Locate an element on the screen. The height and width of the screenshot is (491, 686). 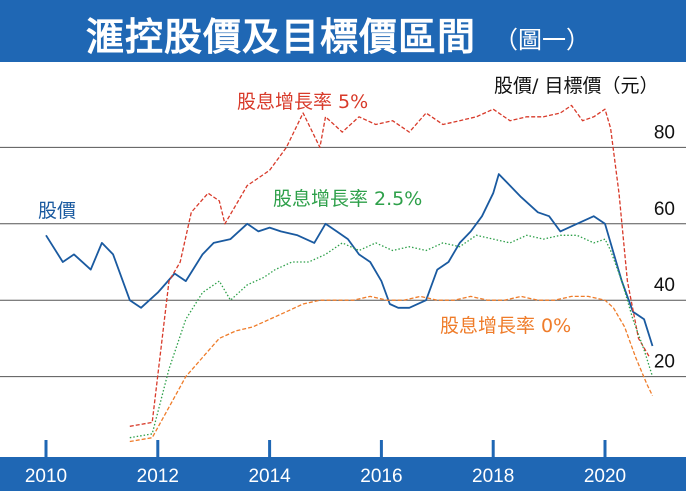
x-tick-label-2010: 2010 is located at coordinates (46, 476).